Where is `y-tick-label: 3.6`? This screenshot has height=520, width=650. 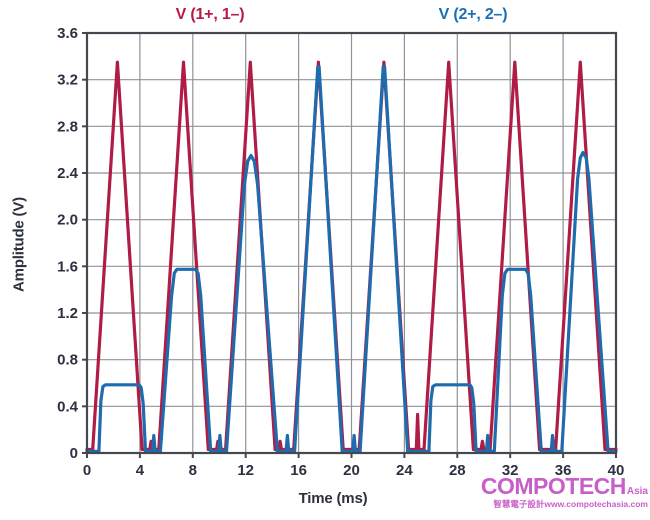 y-tick-label: 3.6 is located at coordinates (67, 33).